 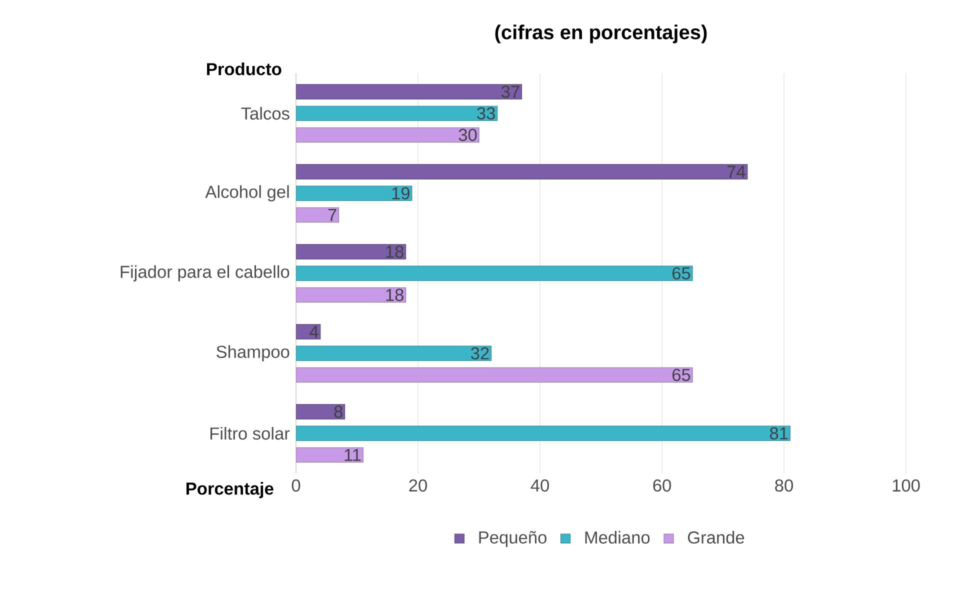 What do you see at coordinates (467, 135) in the screenshot?
I see `data-label: 30` at bounding box center [467, 135].